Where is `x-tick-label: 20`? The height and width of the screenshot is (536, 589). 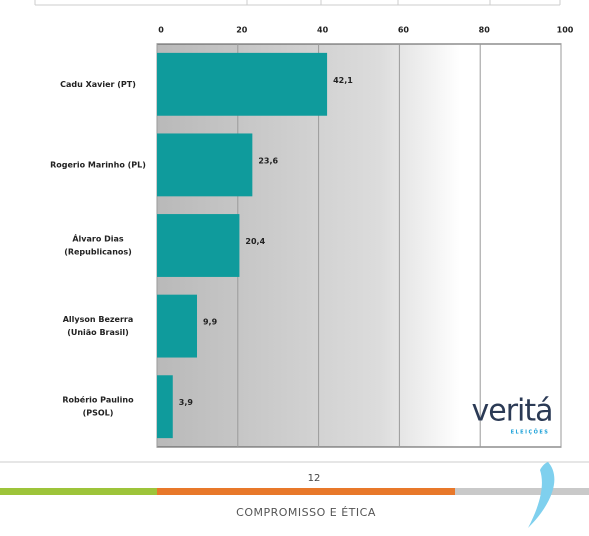
x-tick-label: 20 is located at coordinates (242, 30).